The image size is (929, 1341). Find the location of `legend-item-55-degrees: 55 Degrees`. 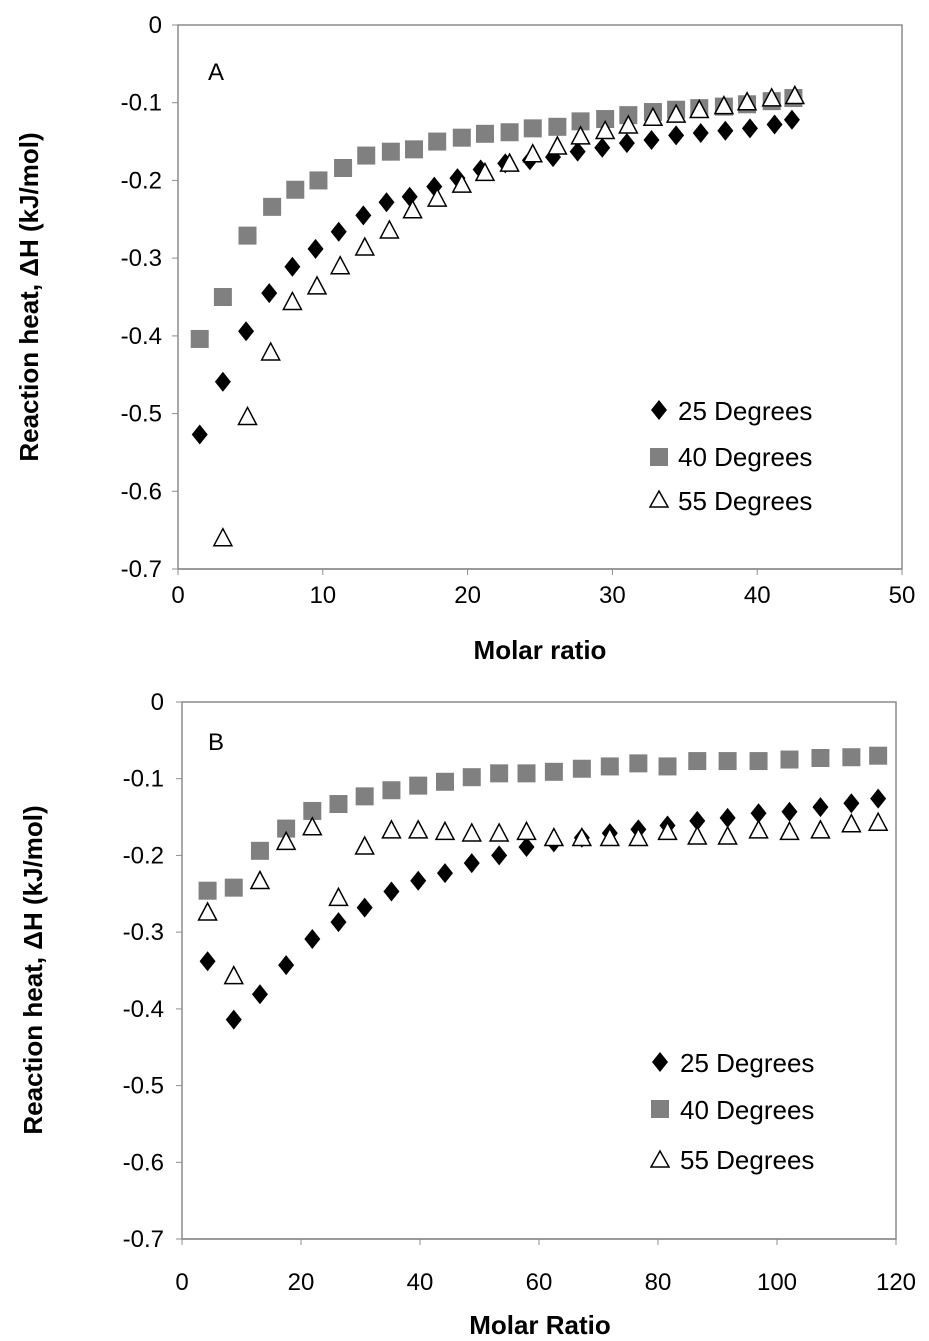

legend-item-55-degrees: 55 Degrees is located at coordinates (730, 501).